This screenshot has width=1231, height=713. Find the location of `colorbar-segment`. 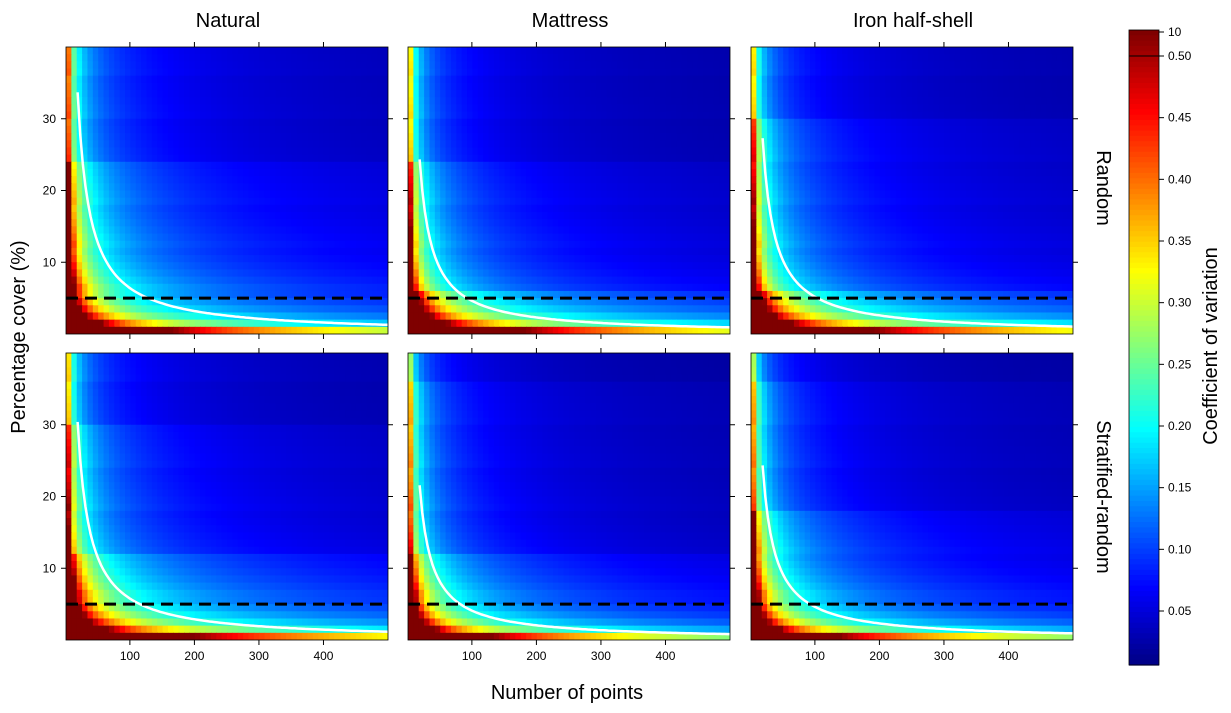

colorbar-segment is located at coordinates (1144, 334).